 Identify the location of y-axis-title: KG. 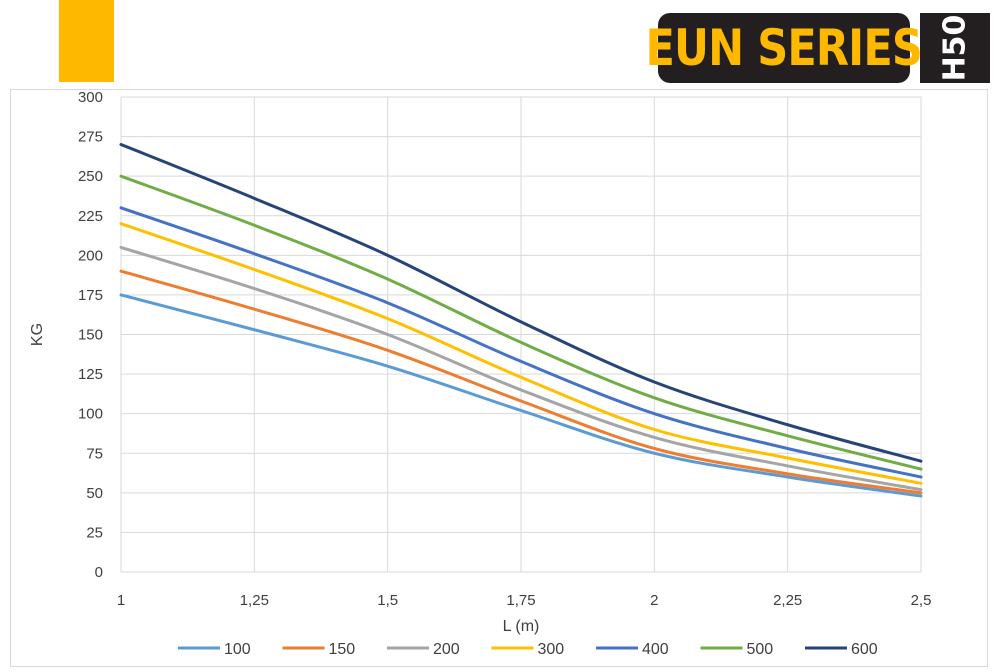
(37, 334).